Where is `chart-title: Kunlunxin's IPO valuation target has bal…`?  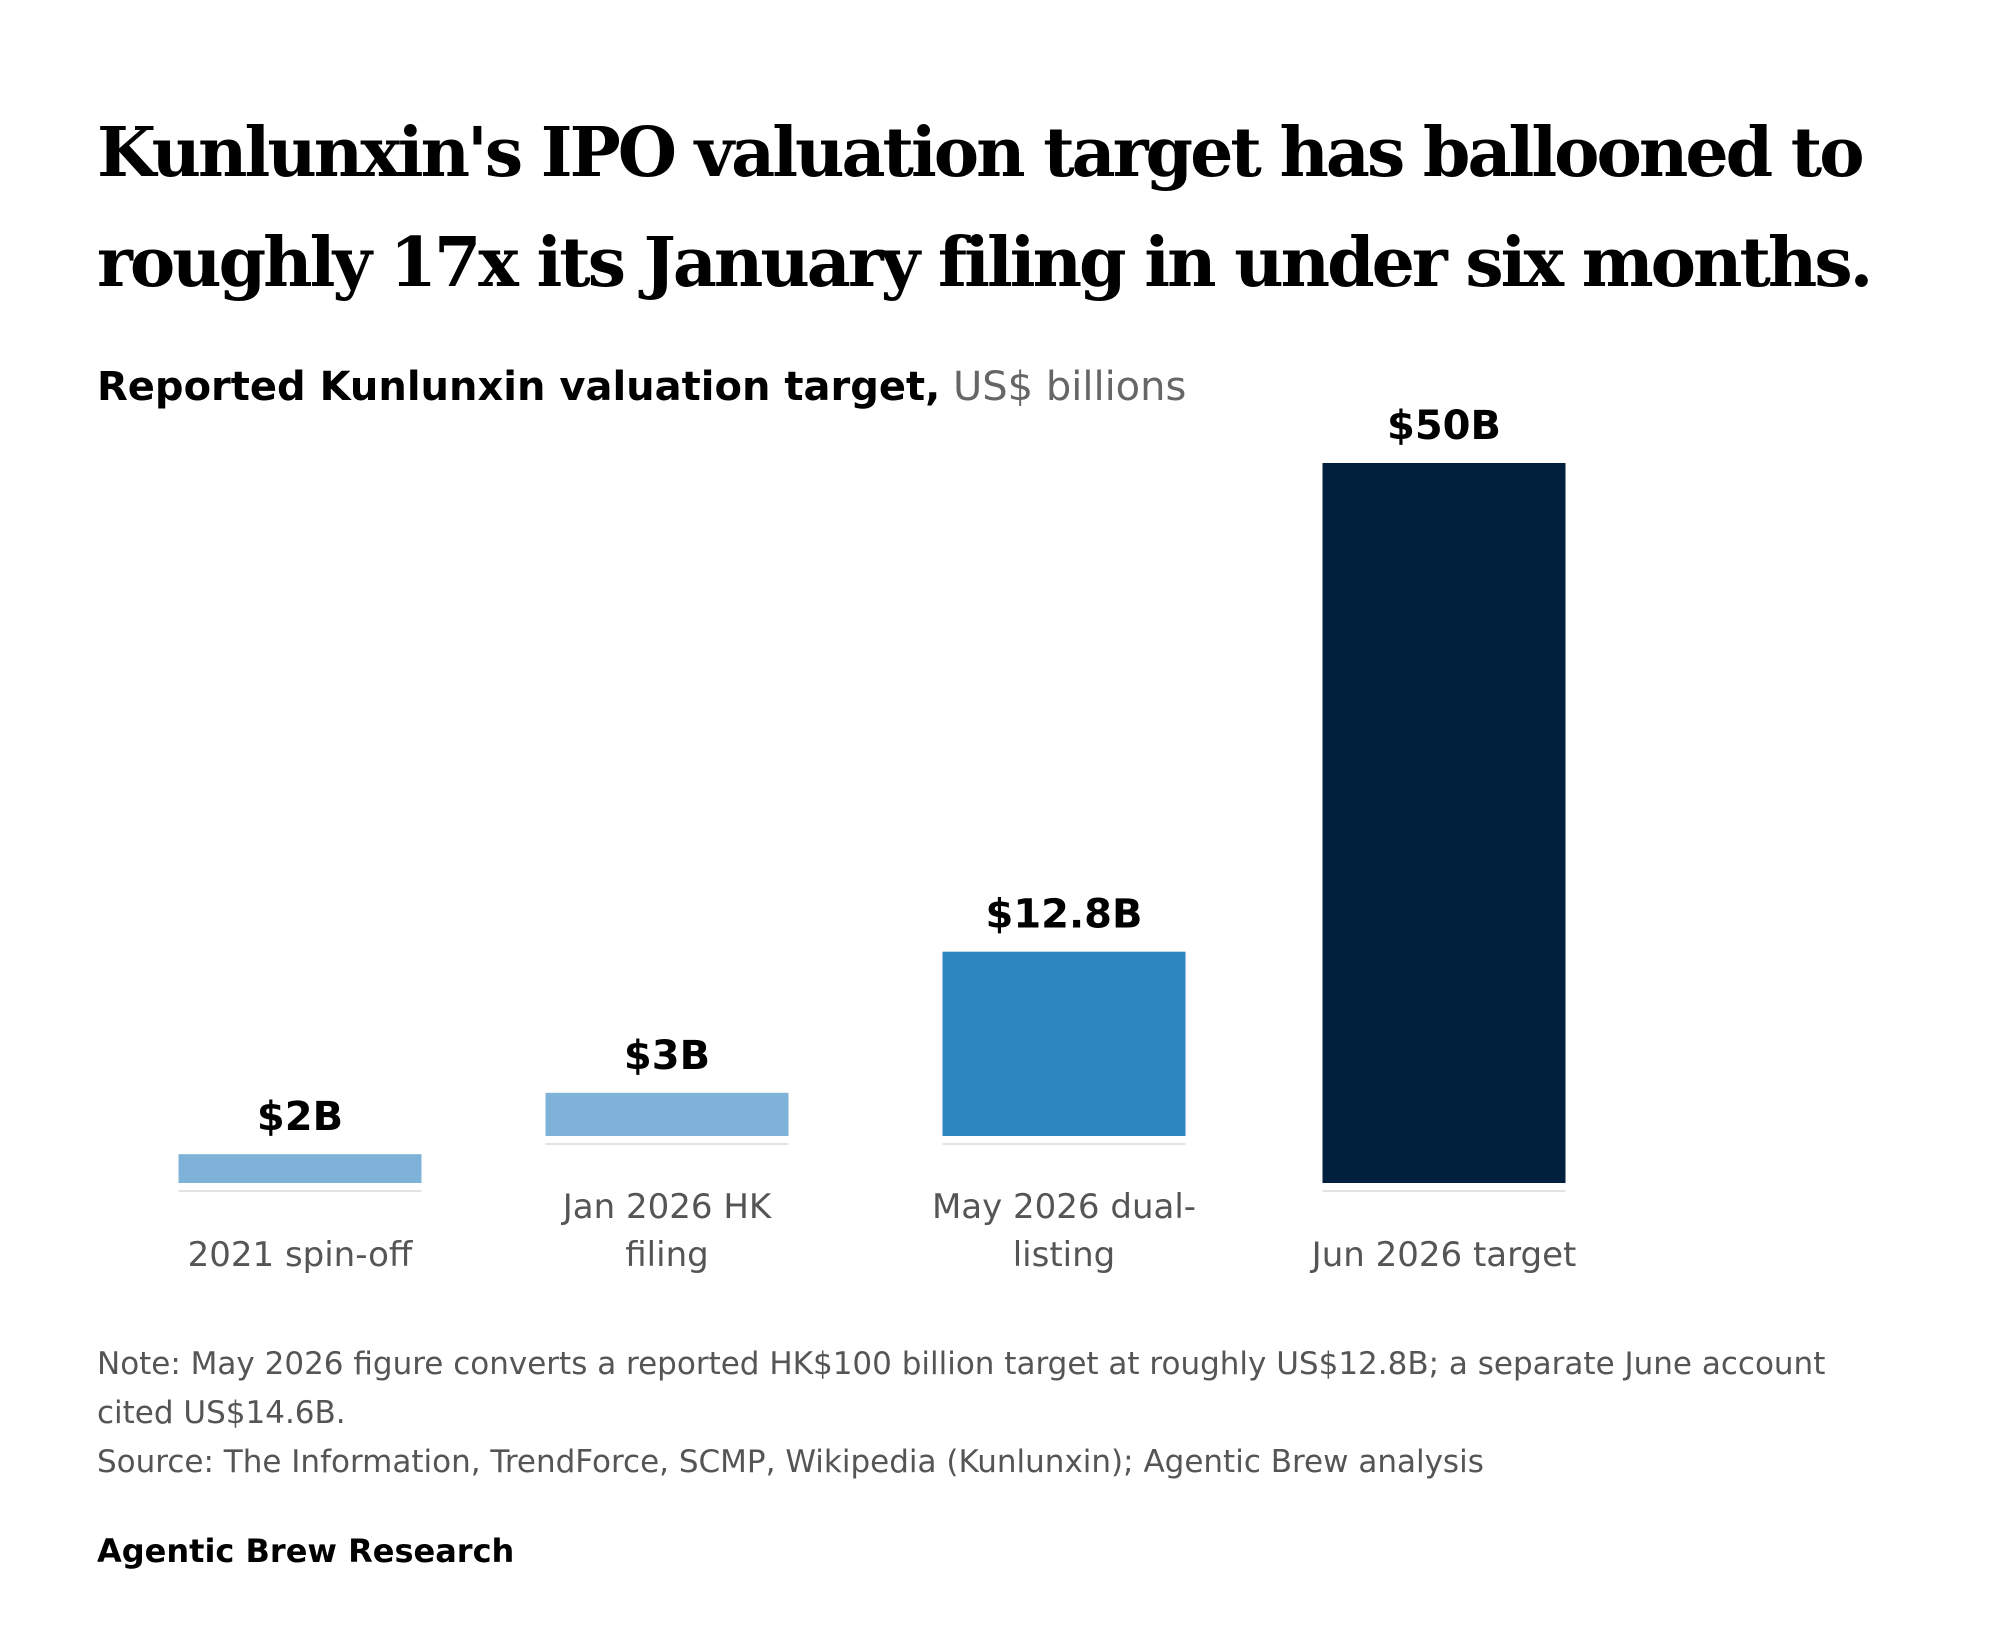 chart-title: Kunlunxin's IPO valuation target has bal… is located at coordinates (985, 208).